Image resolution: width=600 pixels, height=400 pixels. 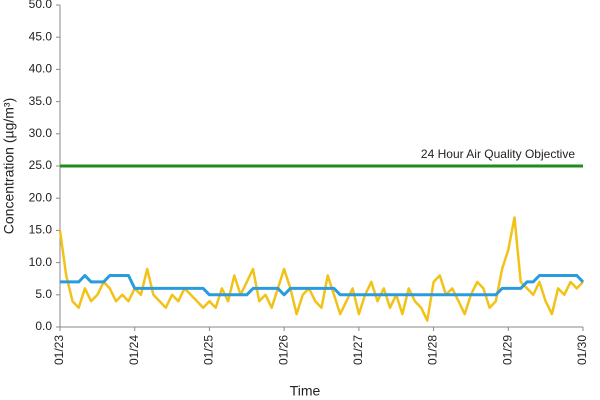 What do you see at coordinates (582, 350) in the screenshot?
I see `x-tick-label: 01/30` at bounding box center [582, 350].